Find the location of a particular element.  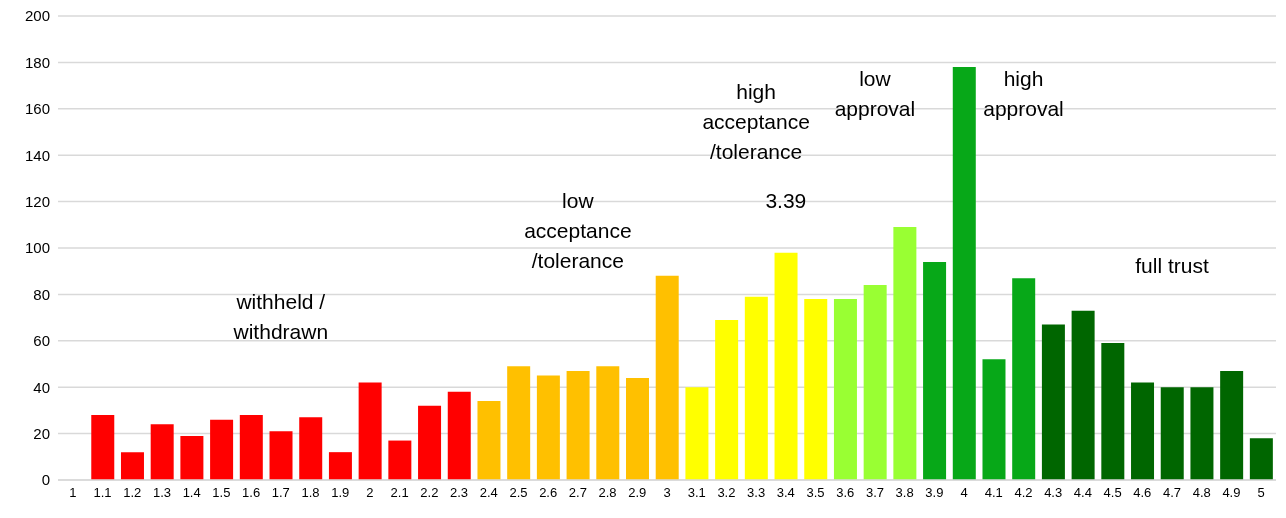

annotation: low approval is located at coordinates (875, 93).